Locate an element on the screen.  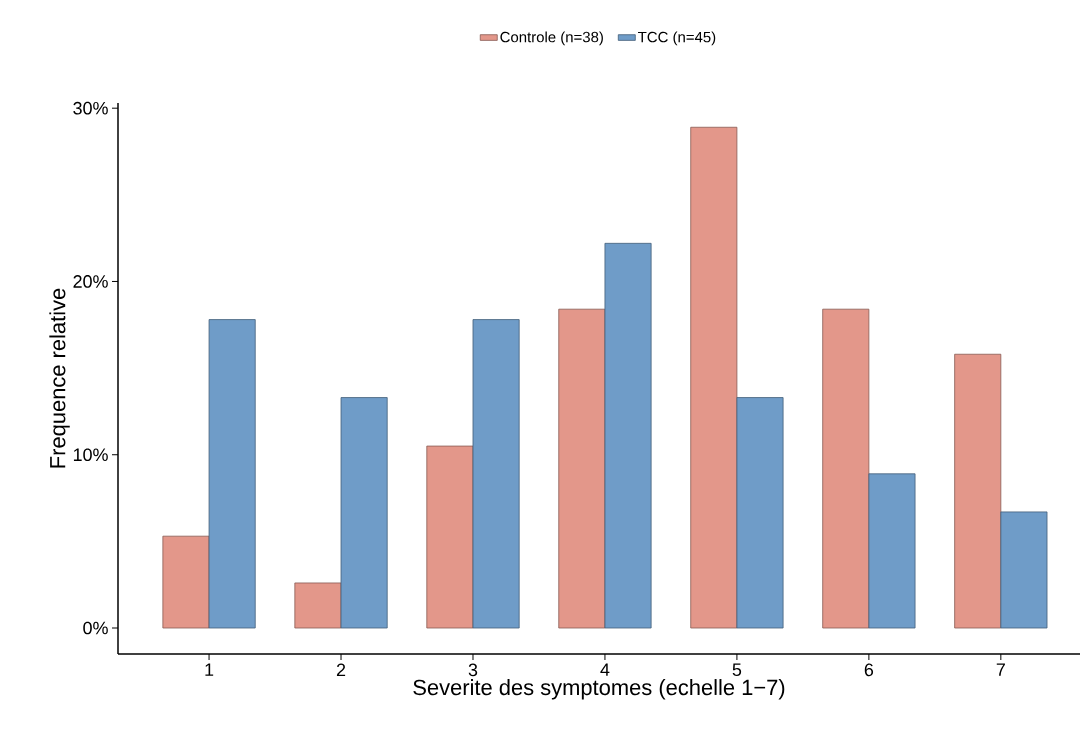
y-tick-label: 20% is located at coordinates (90, 281).